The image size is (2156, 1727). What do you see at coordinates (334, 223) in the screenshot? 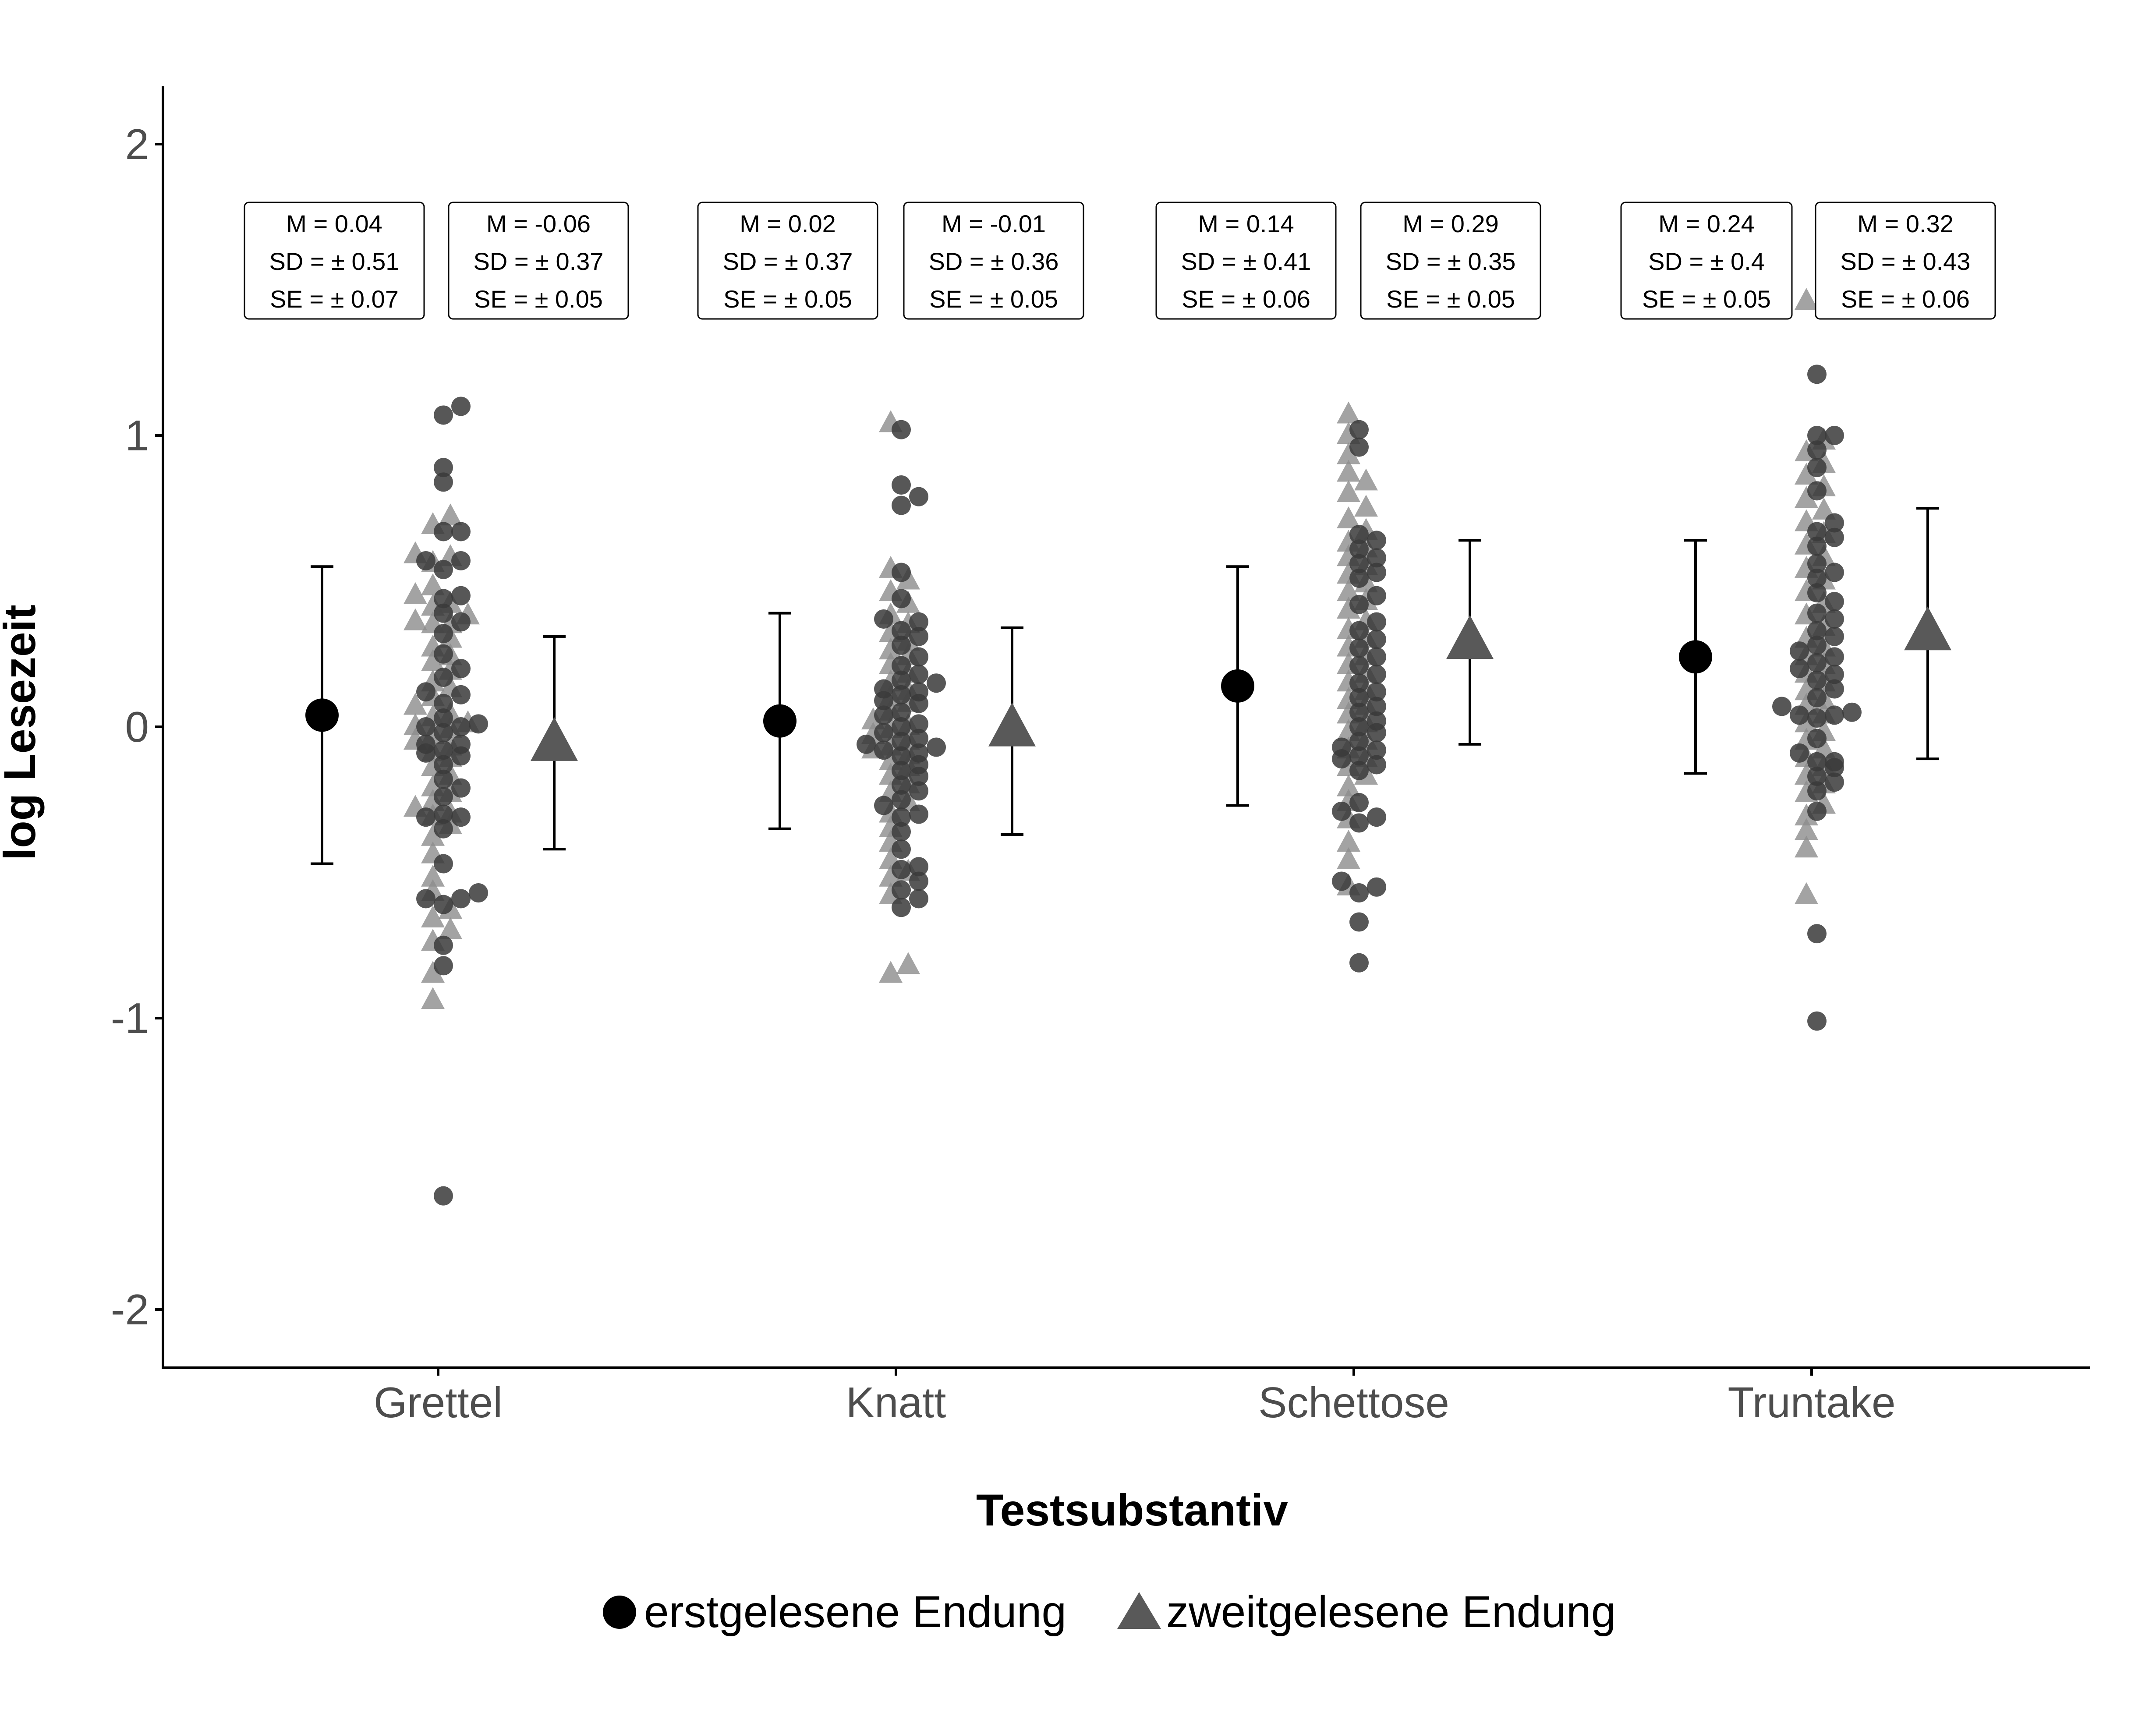
I see `stat-line-grettel-first-0: M = 0.04` at bounding box center [334, 223].